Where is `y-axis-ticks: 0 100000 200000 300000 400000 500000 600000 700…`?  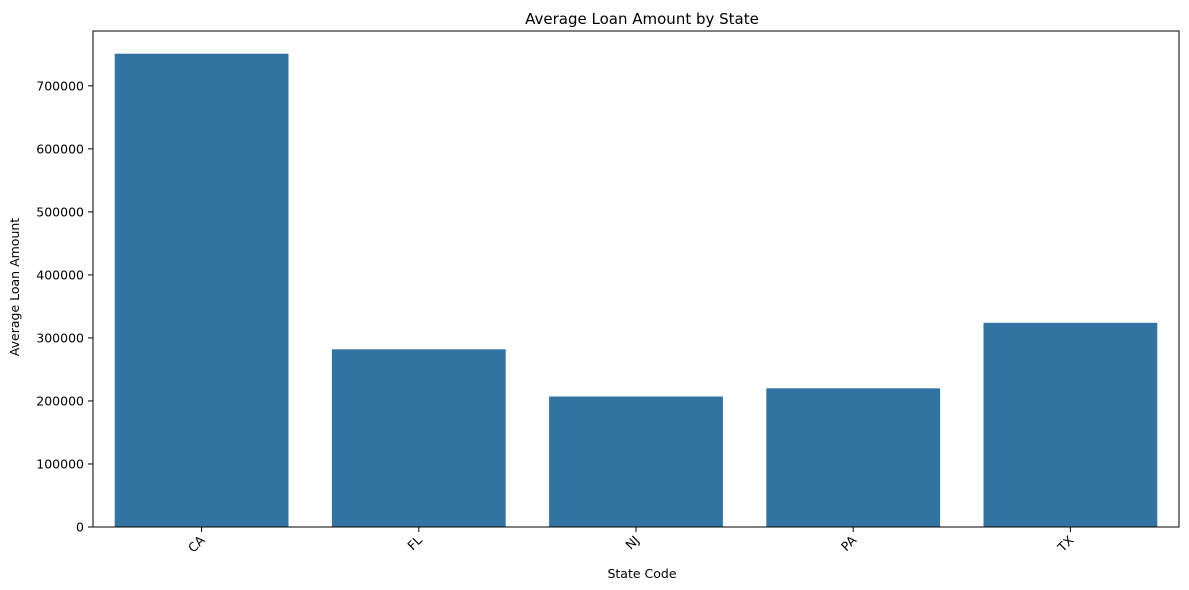
y-axis-ticks: 0 100000 200000 300000 400000 500000 600000 700… is located at coordinates (64, 306).